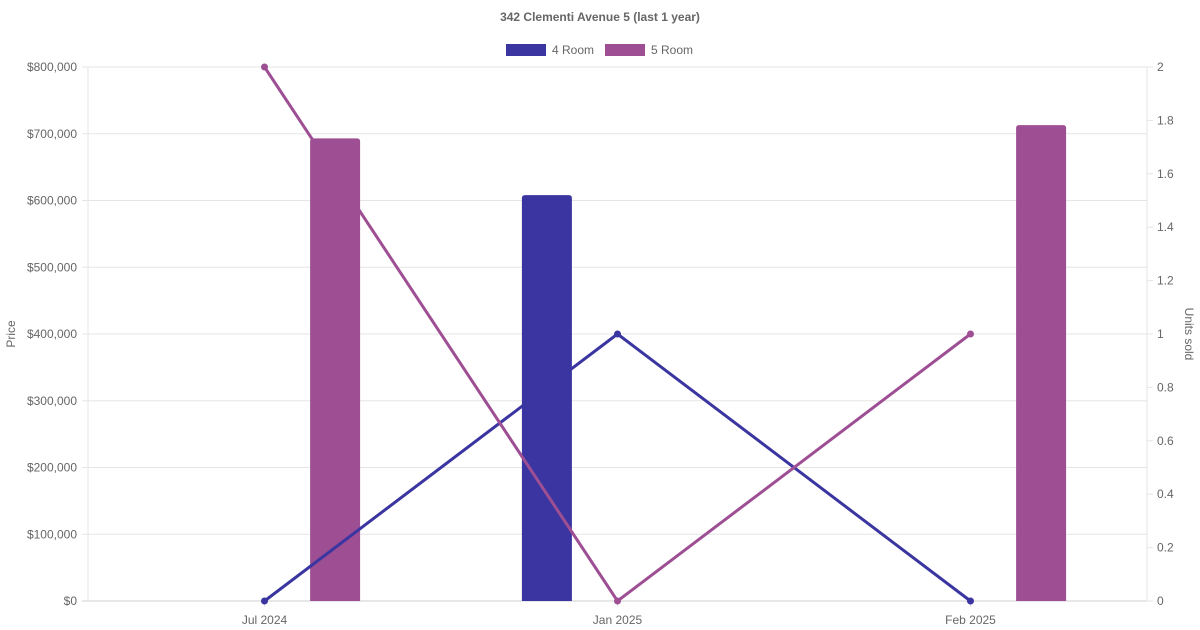 The height and width of the screenshot is (630, 1200). I want to click on y-right-tick-label: 1.6, so click(1165, 174).